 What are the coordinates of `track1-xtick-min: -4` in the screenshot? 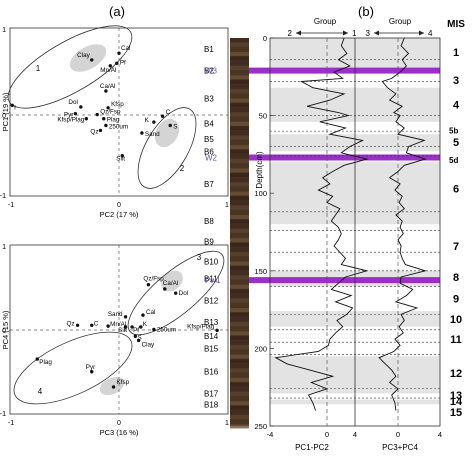 It's located at (270, 434).